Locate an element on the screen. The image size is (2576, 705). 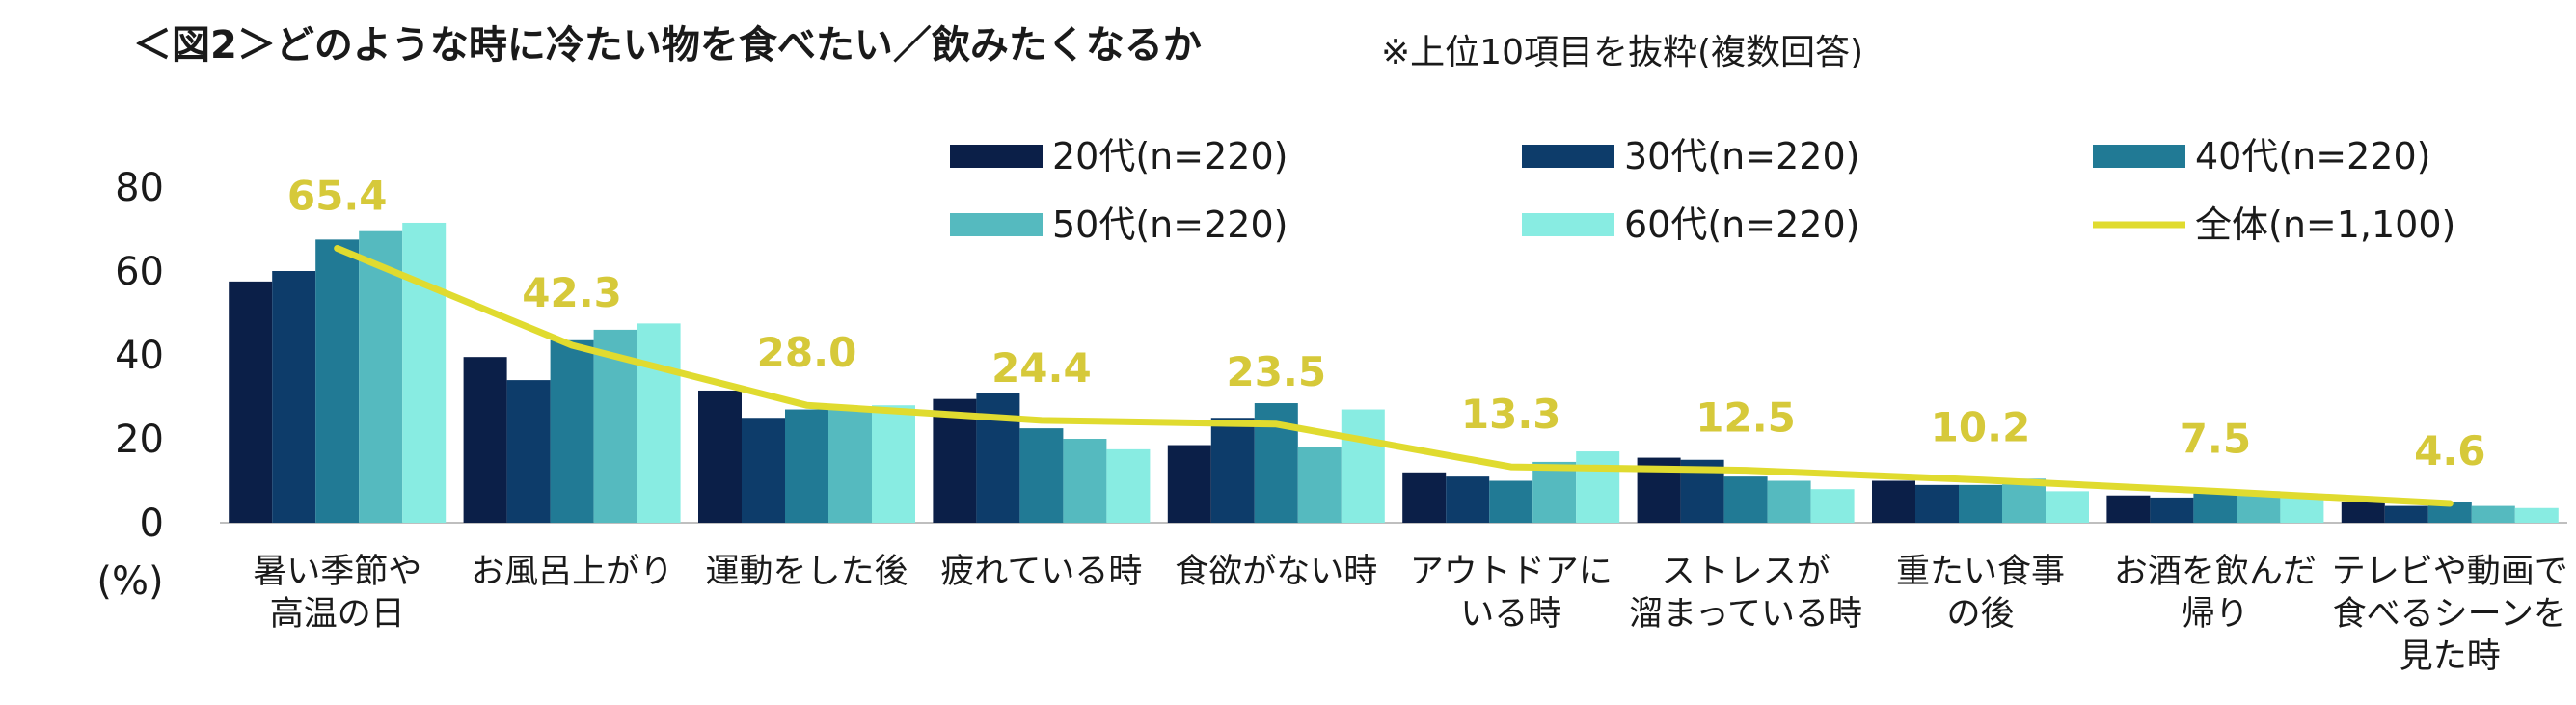
chart-subtitle: ※上位10項目を抜粋(複数回答) is located at coordinates (1622, 52).